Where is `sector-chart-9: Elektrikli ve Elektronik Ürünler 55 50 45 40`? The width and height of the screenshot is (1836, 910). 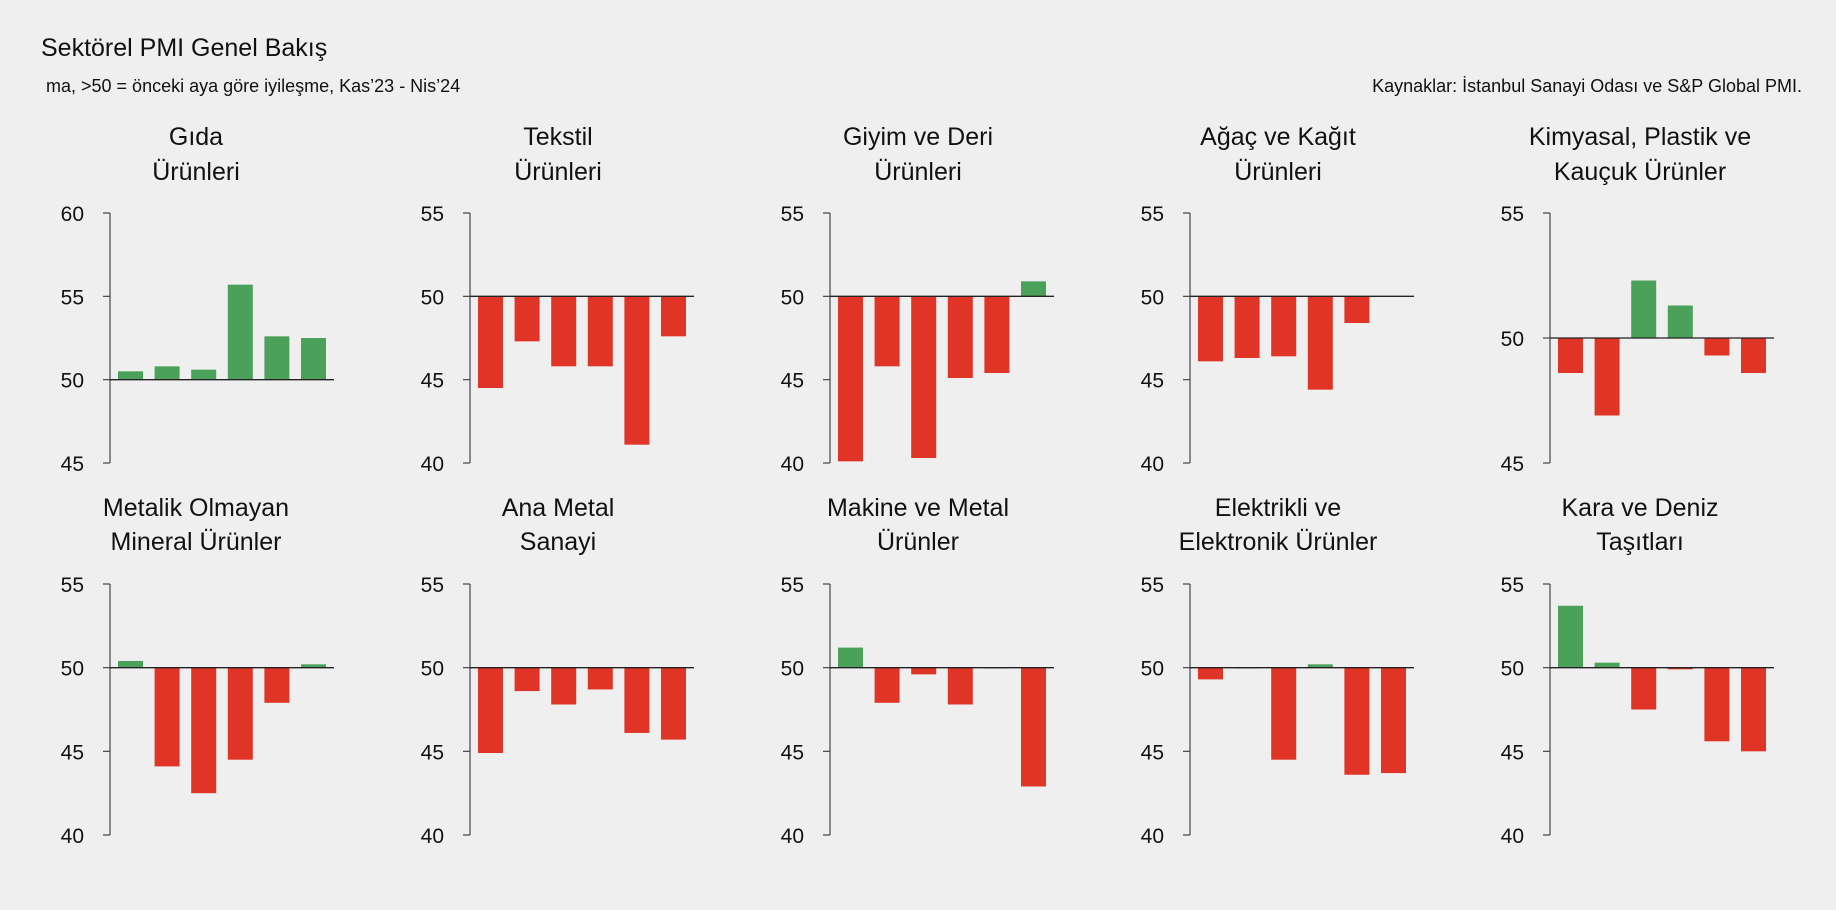 sector-chart-9: Elektrikli ve Elektronik Ürünler 55 50 45 40 is located at coordinates (1277, 671).